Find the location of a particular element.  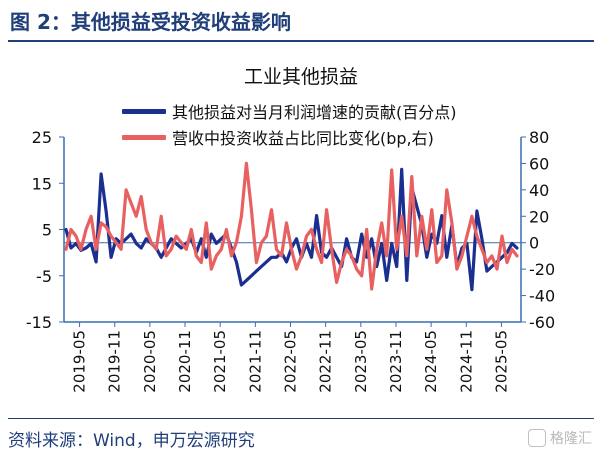

legend-item-blue: 其他损益对当月利润增速的贡献(百分点) is located at coordinates (289, 111).